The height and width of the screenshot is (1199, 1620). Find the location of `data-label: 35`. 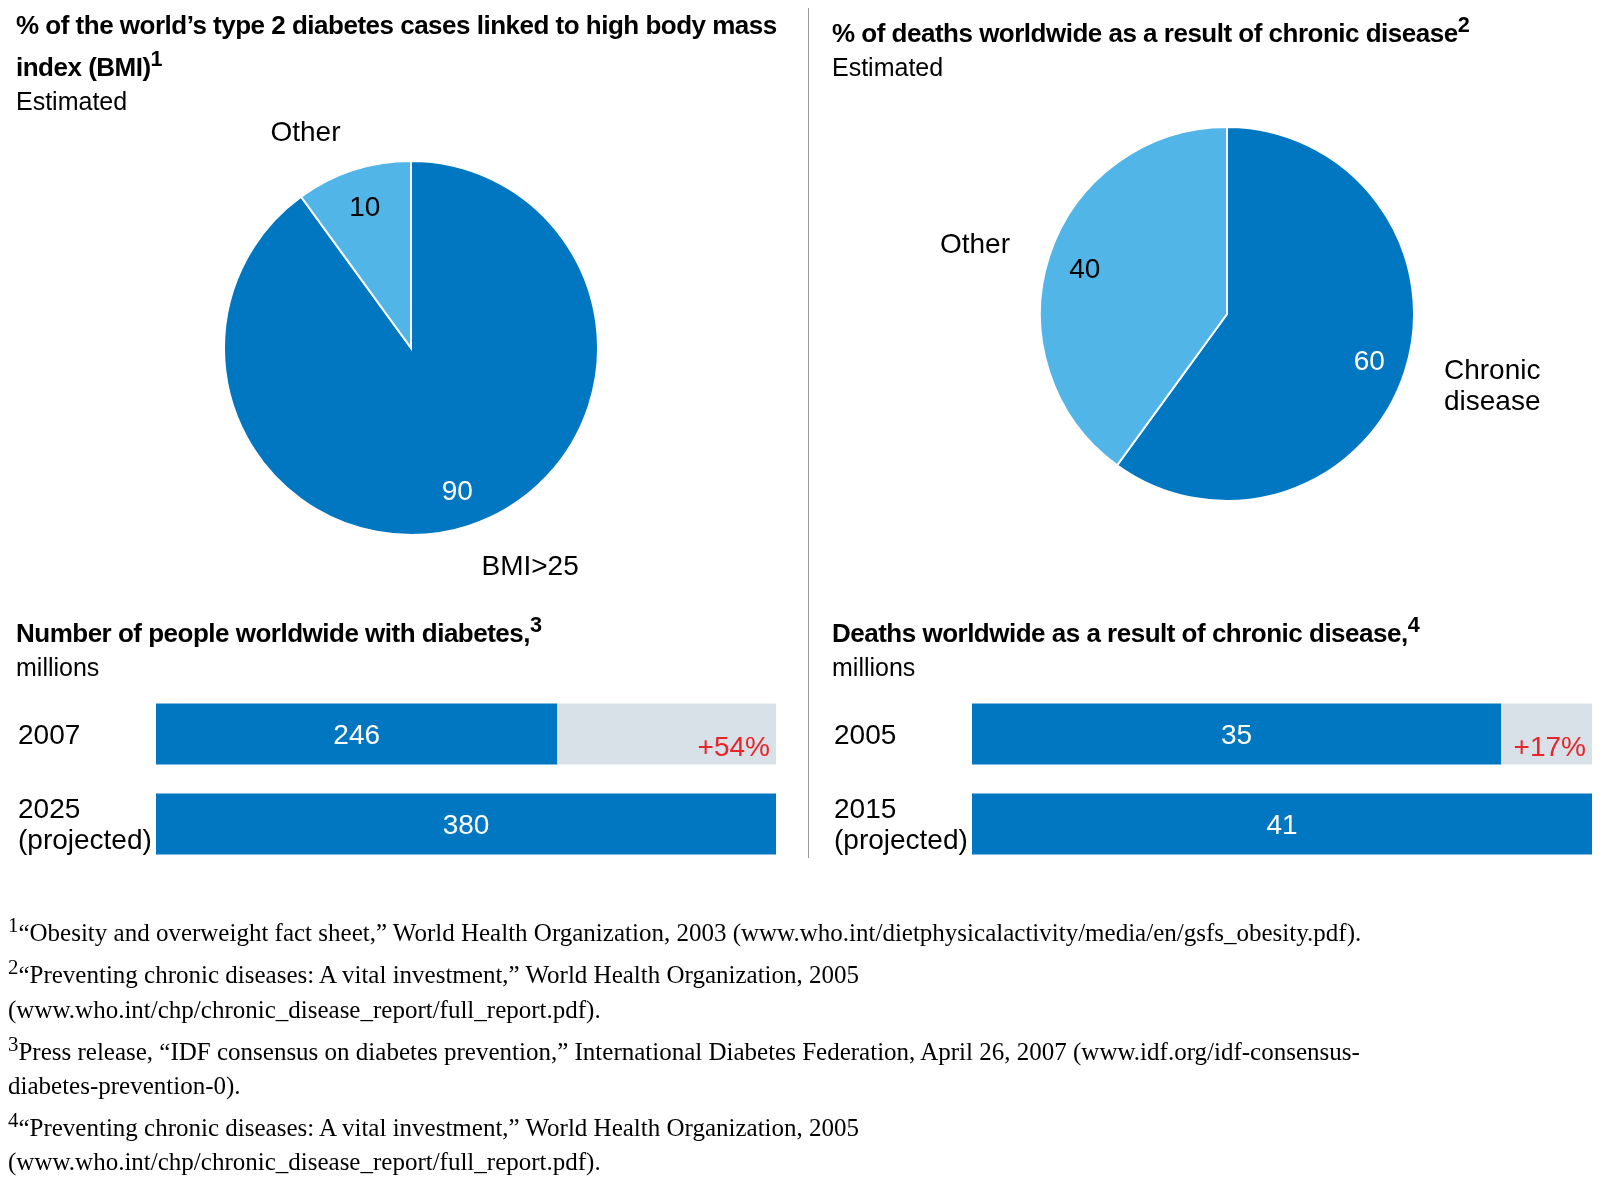

data-label: 35 is located at coordinates (1237, 734).